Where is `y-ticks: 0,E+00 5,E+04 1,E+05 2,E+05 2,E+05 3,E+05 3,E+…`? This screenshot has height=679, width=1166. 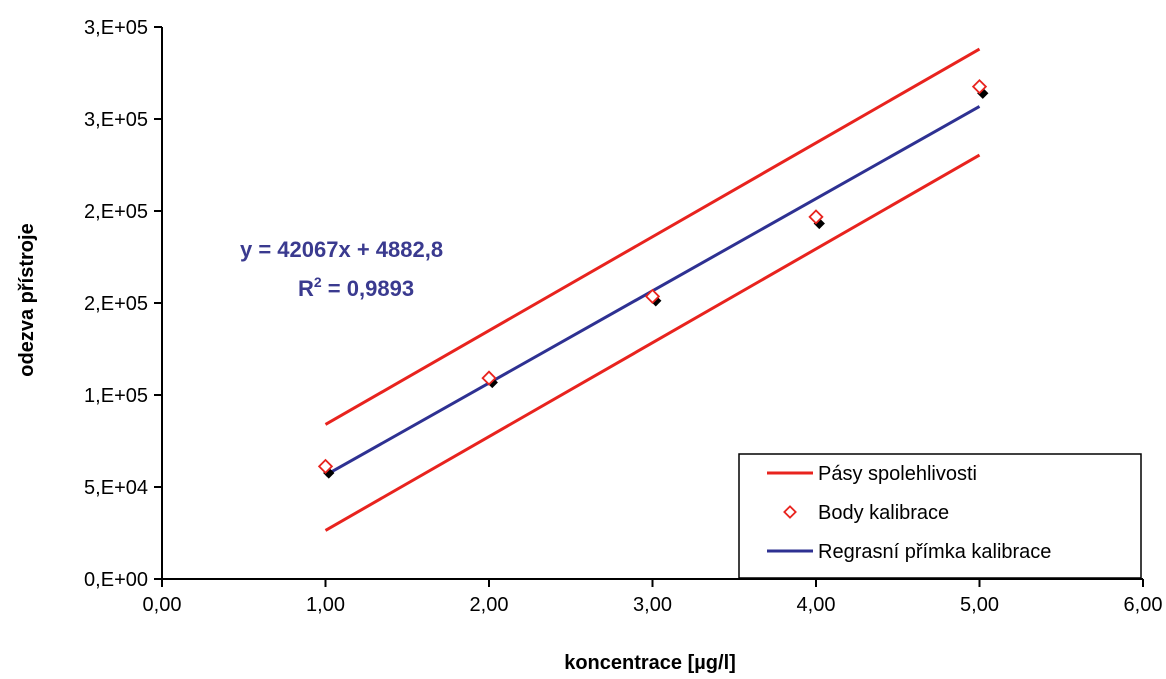 y-ticks: 0,E+00 5,E+04 1,E+05 2,E+05 2,E+05 3,E+05 3,E+… is located at coordinates (123, 304).